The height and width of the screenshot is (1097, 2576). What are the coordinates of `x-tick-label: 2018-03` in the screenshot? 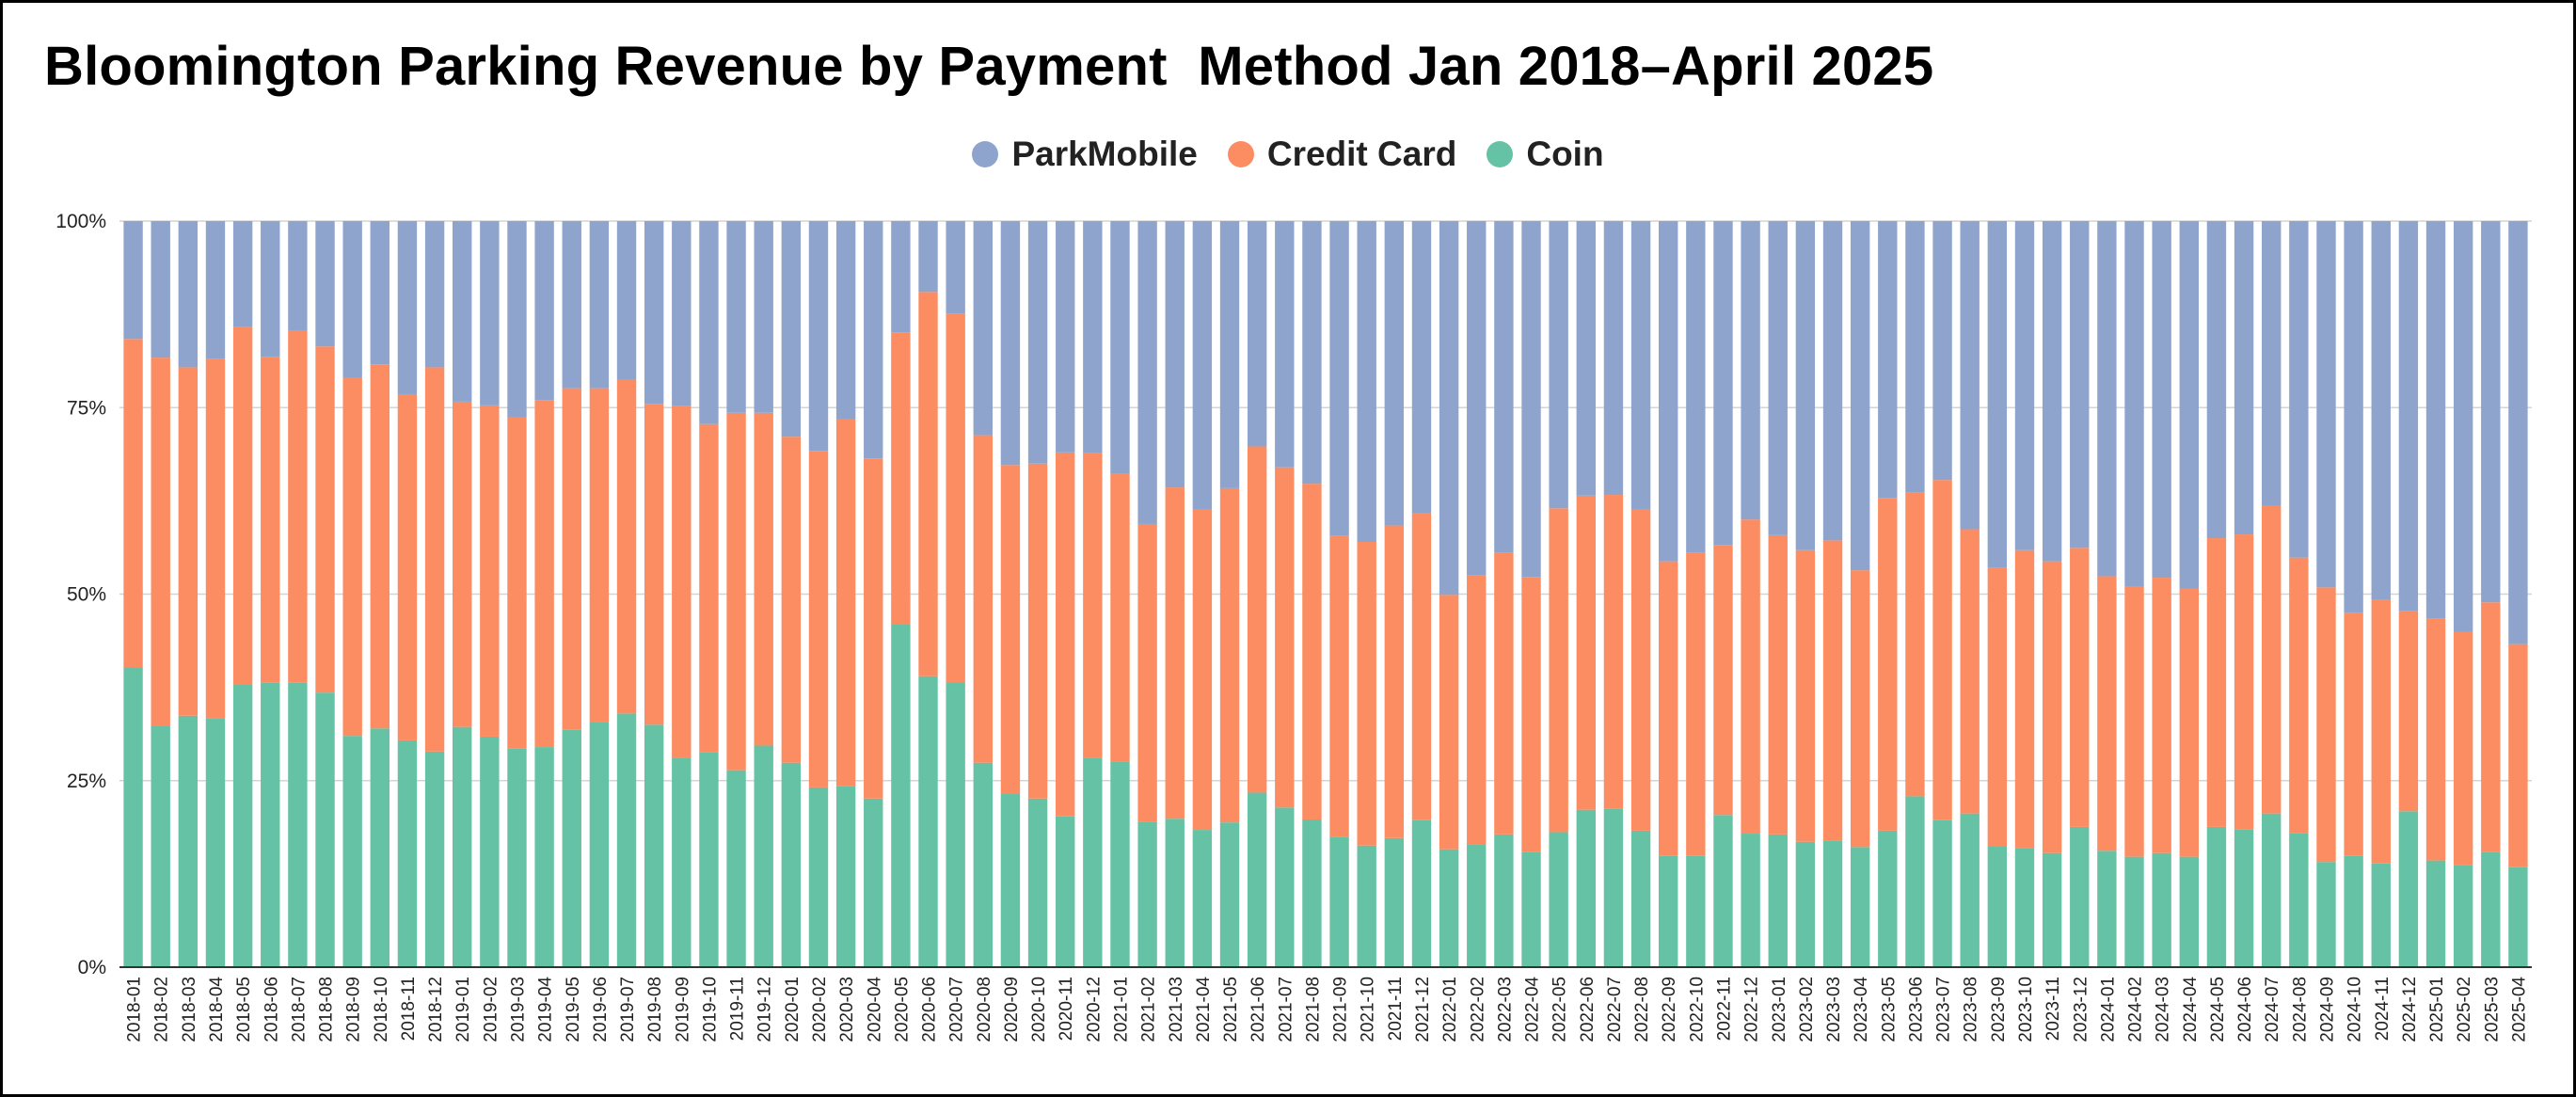 It's located at (189, 1009).